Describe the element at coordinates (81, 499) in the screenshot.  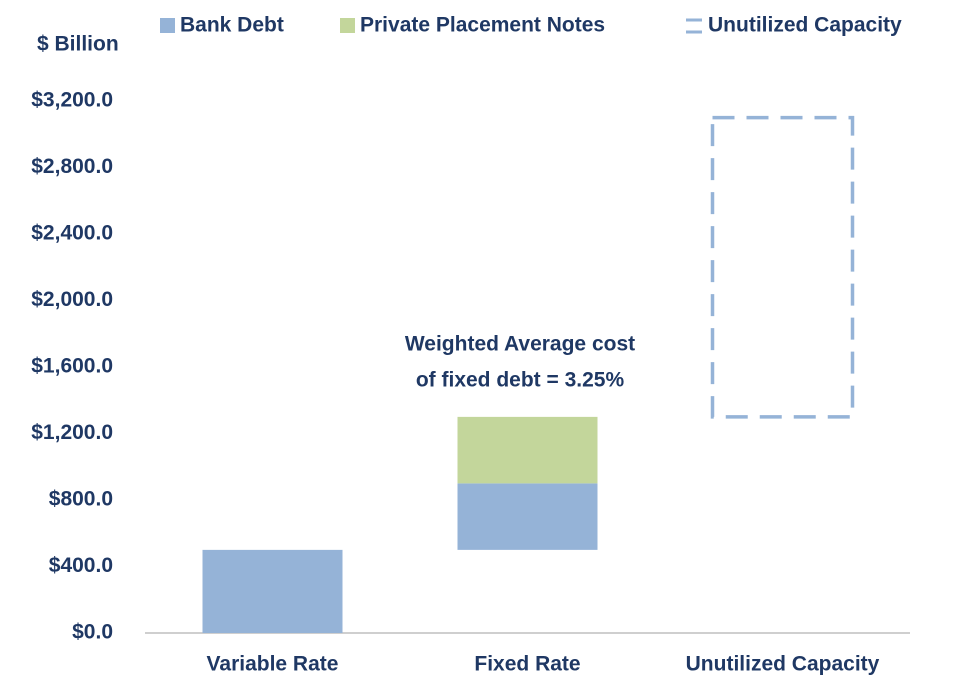
I see `y-tick-label: $800.0` at that location.